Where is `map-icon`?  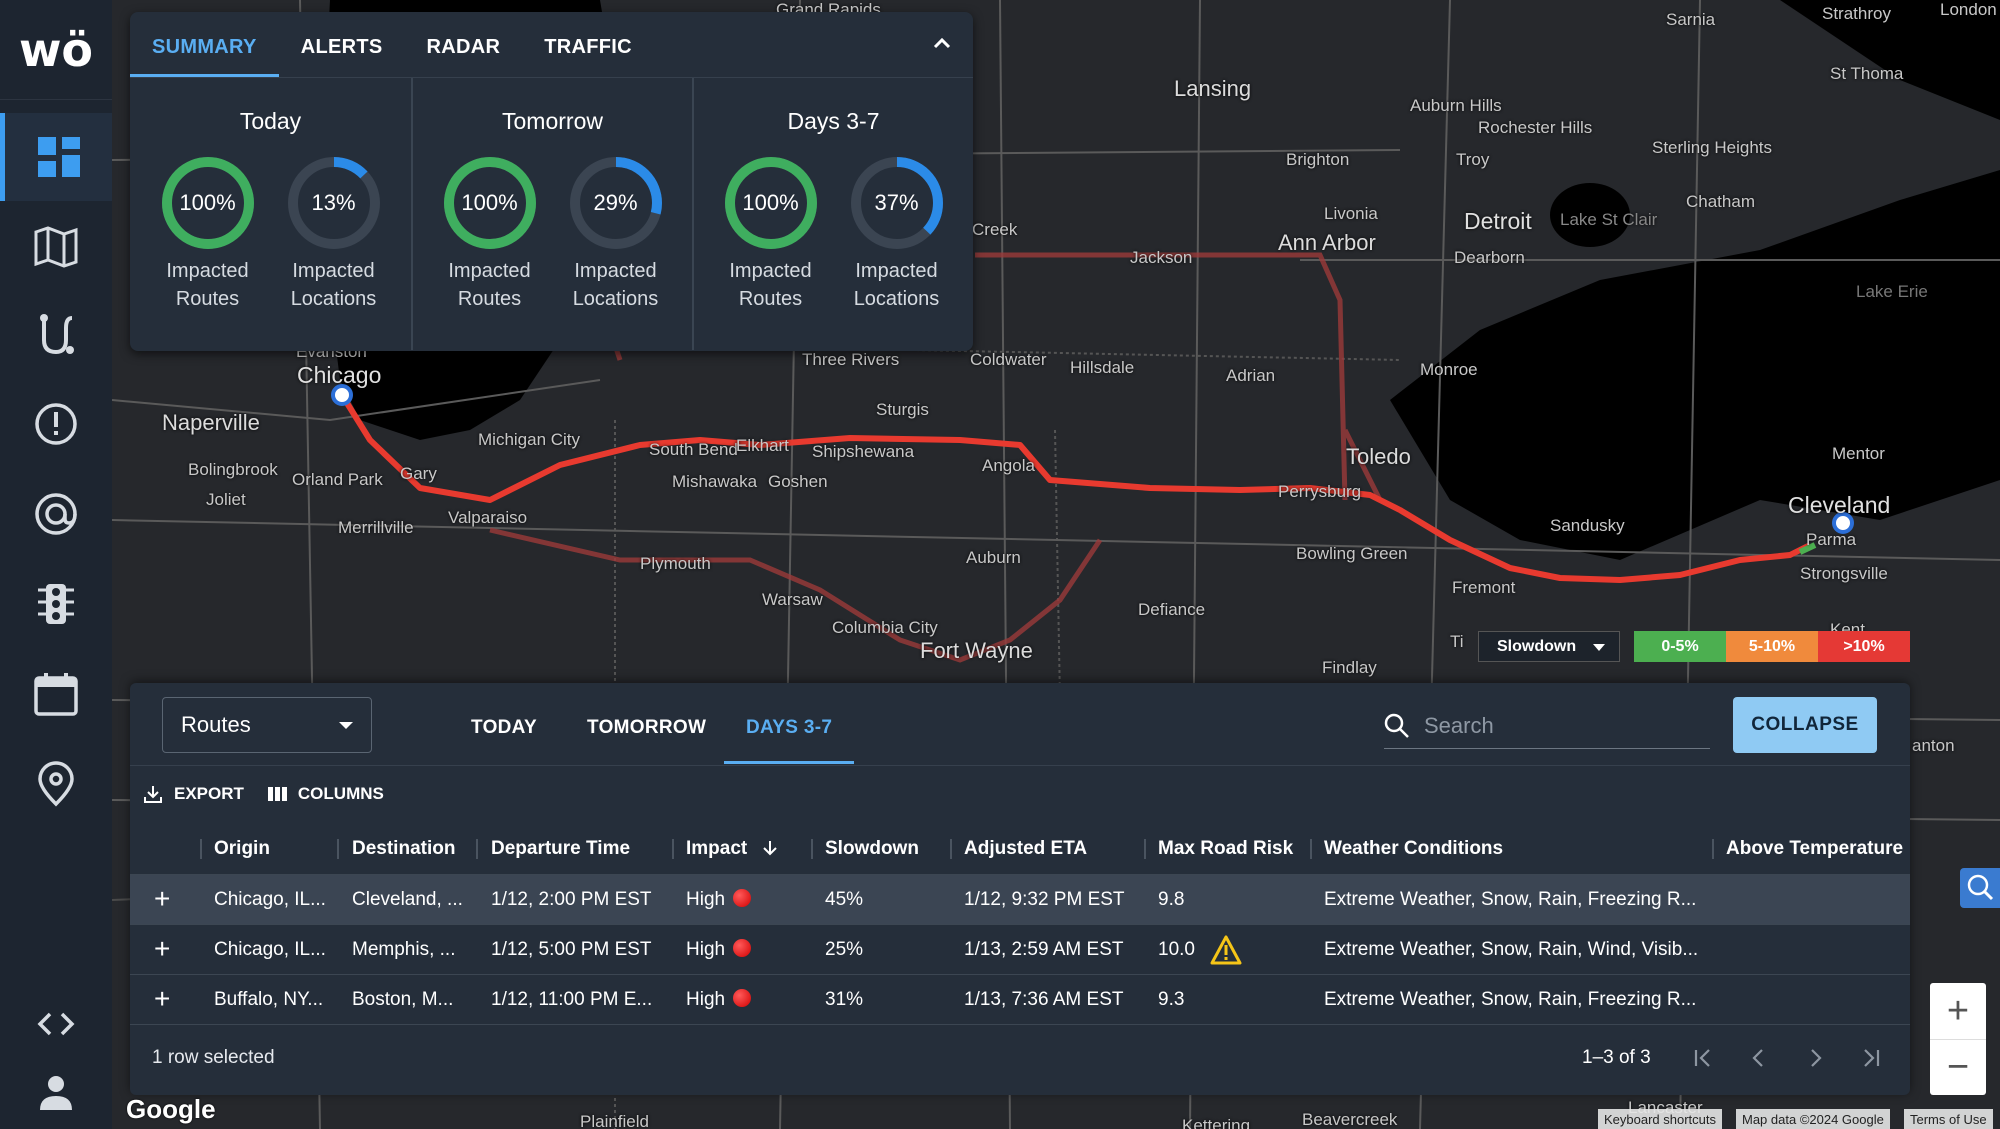
map-icon is located at coordinates (56, 247).